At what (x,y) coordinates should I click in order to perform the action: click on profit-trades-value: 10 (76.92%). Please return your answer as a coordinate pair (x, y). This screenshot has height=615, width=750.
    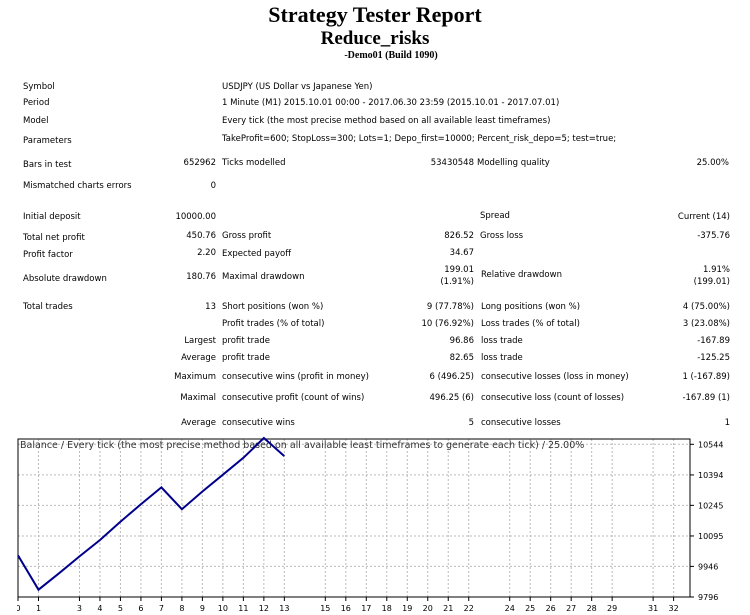
    Looking at the image, I should click on (447, 324).